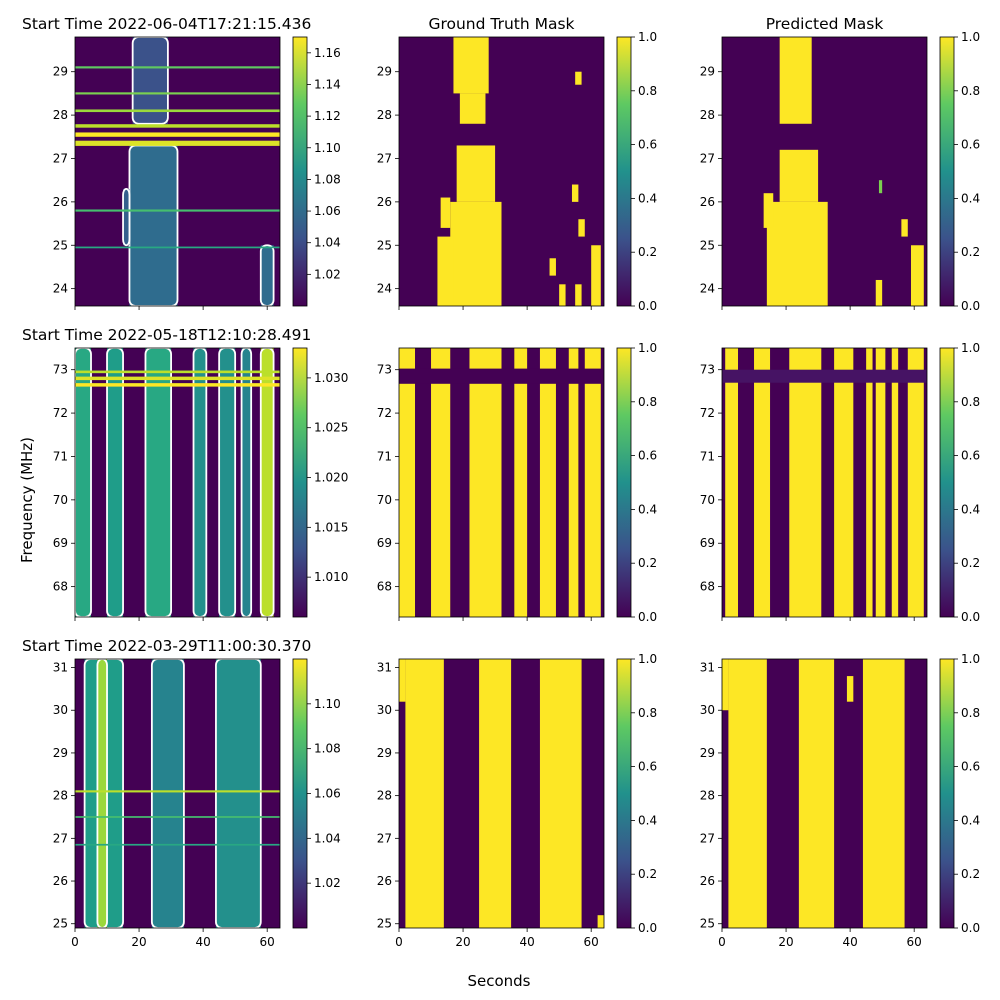  What do you see at coordinates (498, 981) in the screenshot?
I see `figure-xlabel: Seconds` at bounding box center [498, 981].